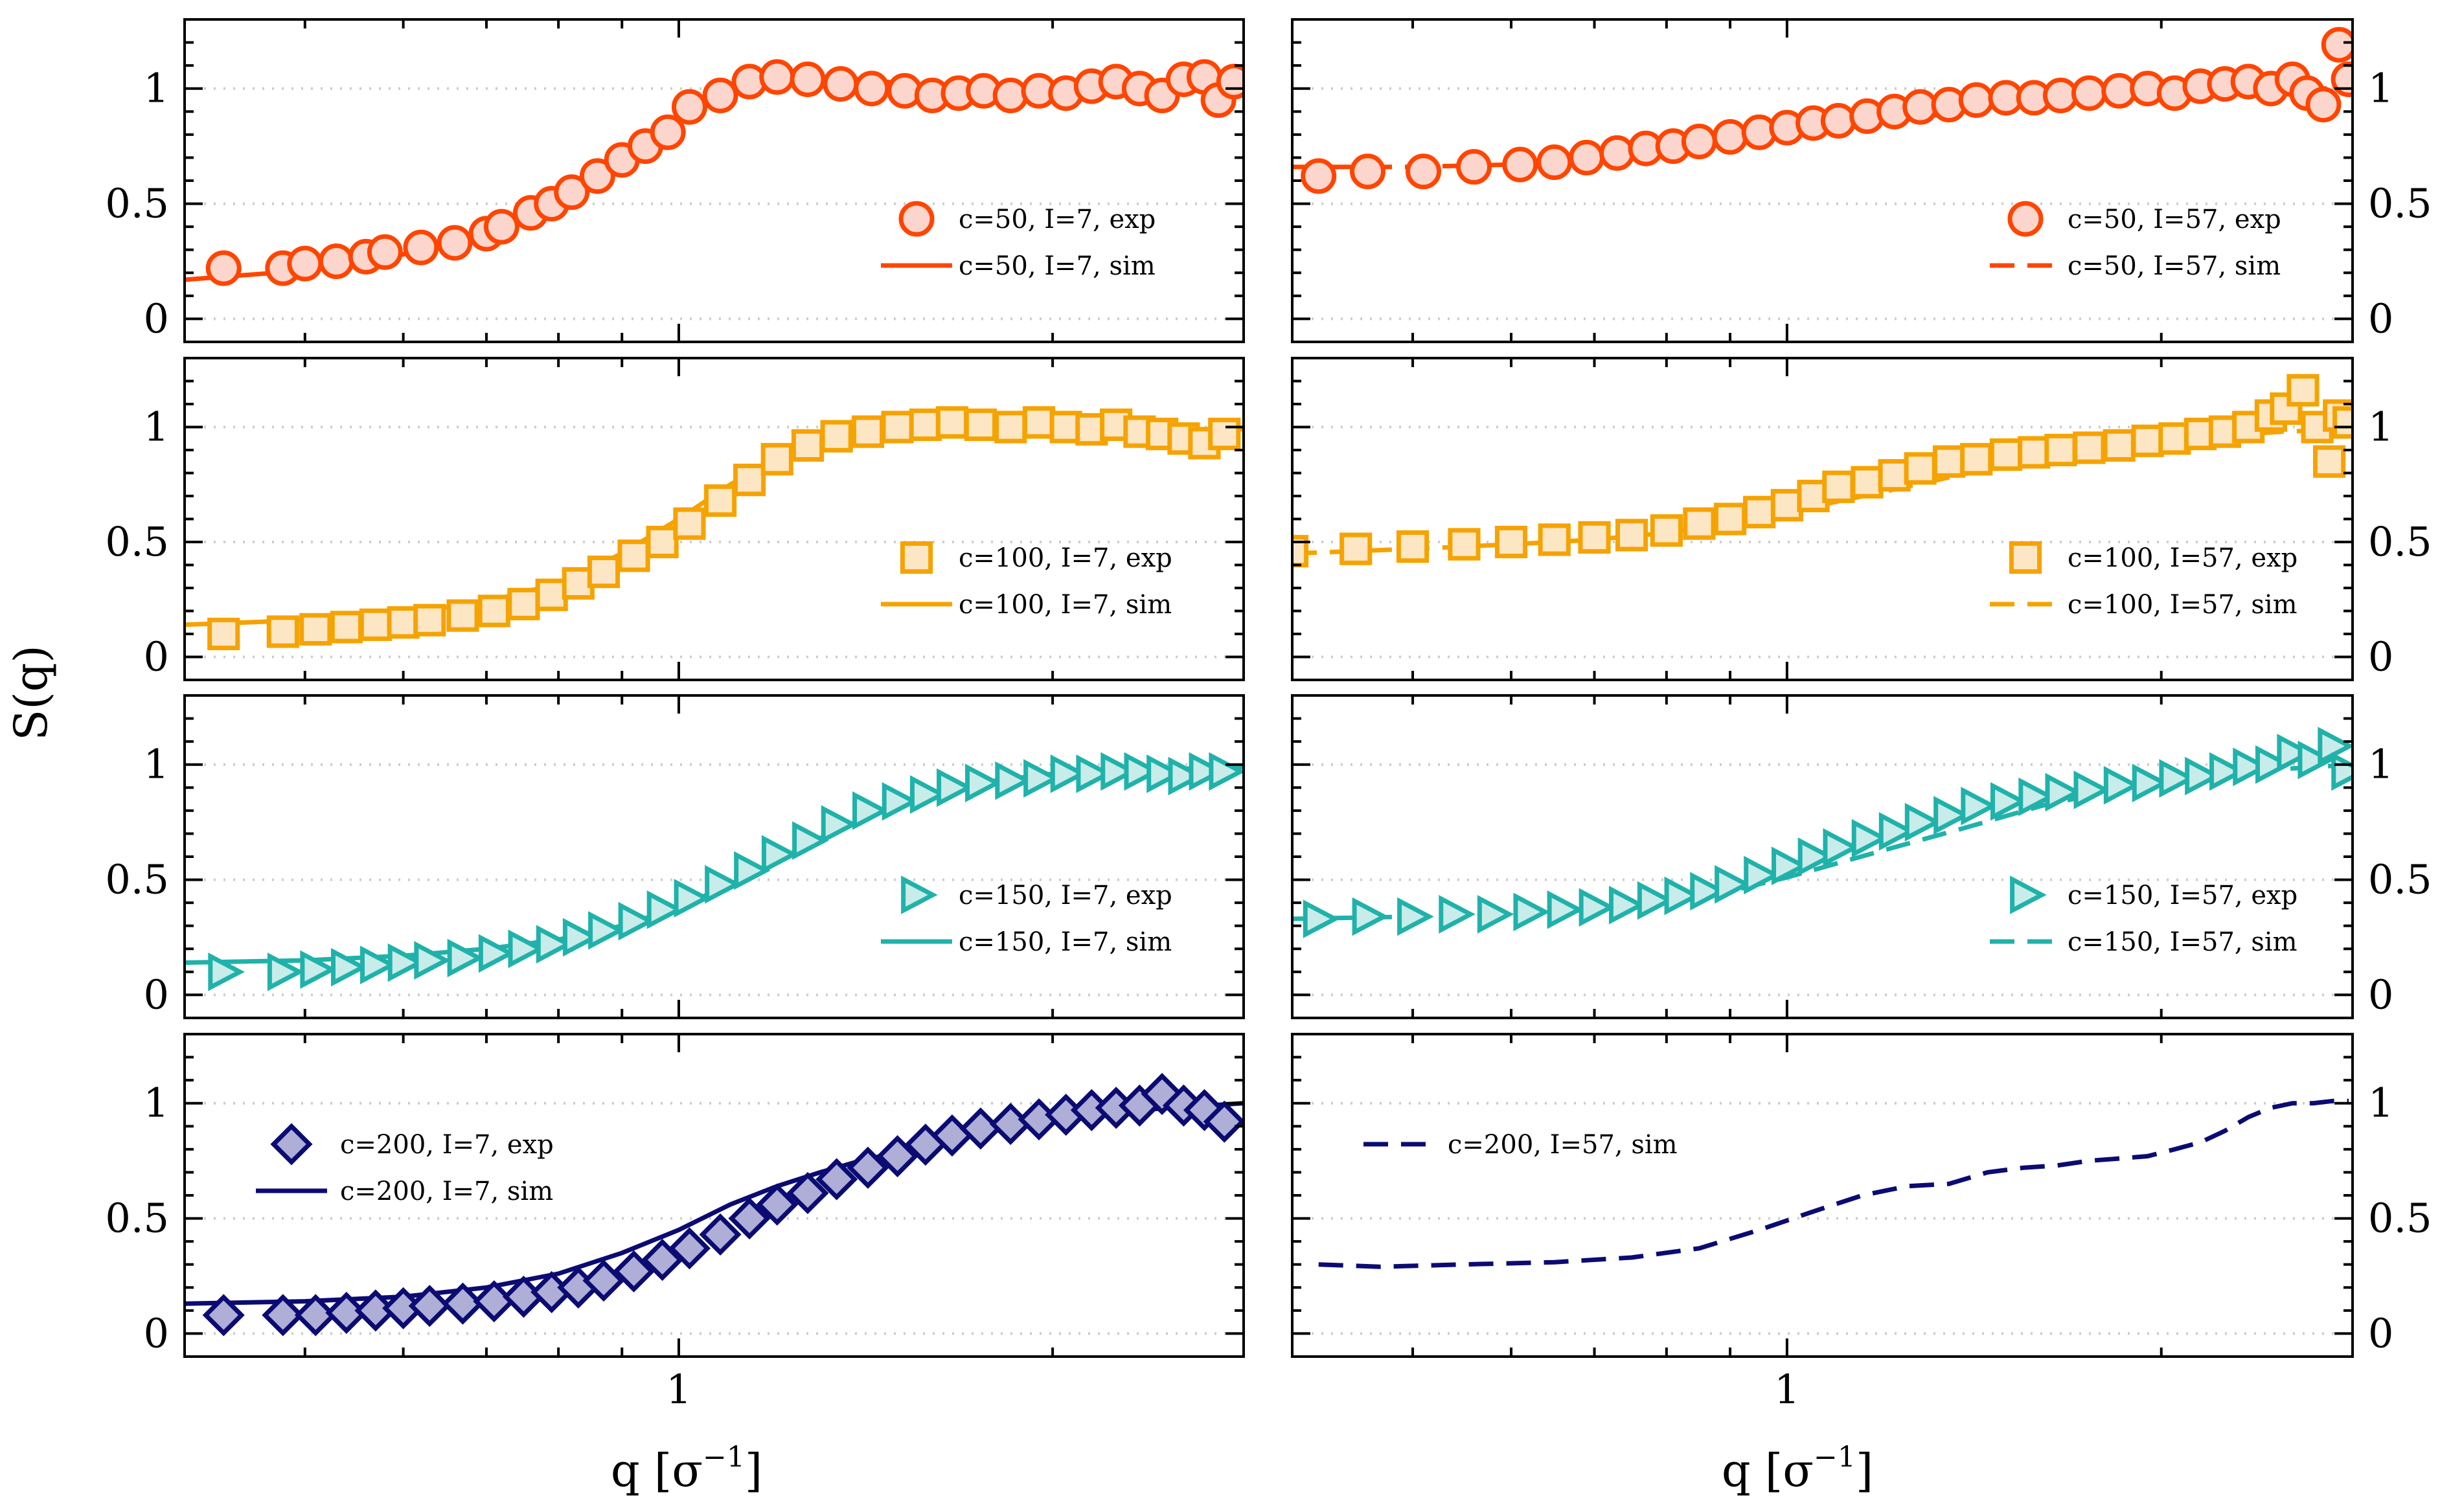  I want to click on legend: c=100, I=7, exp c=100, I=7, sim, so click(1026, 580).